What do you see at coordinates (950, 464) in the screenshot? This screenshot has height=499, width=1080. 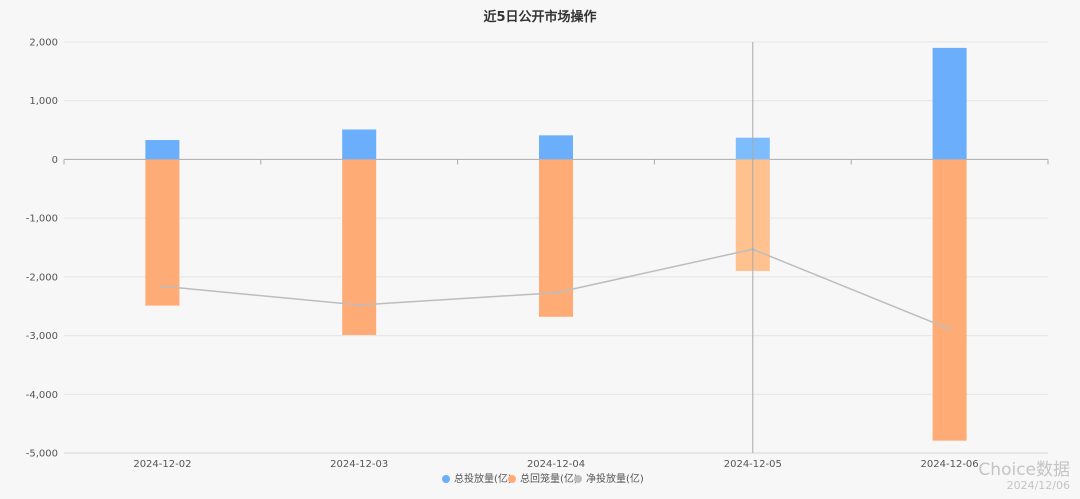 I see `x-tick-label: 2024-12-06` at bounding box center [950, 464].